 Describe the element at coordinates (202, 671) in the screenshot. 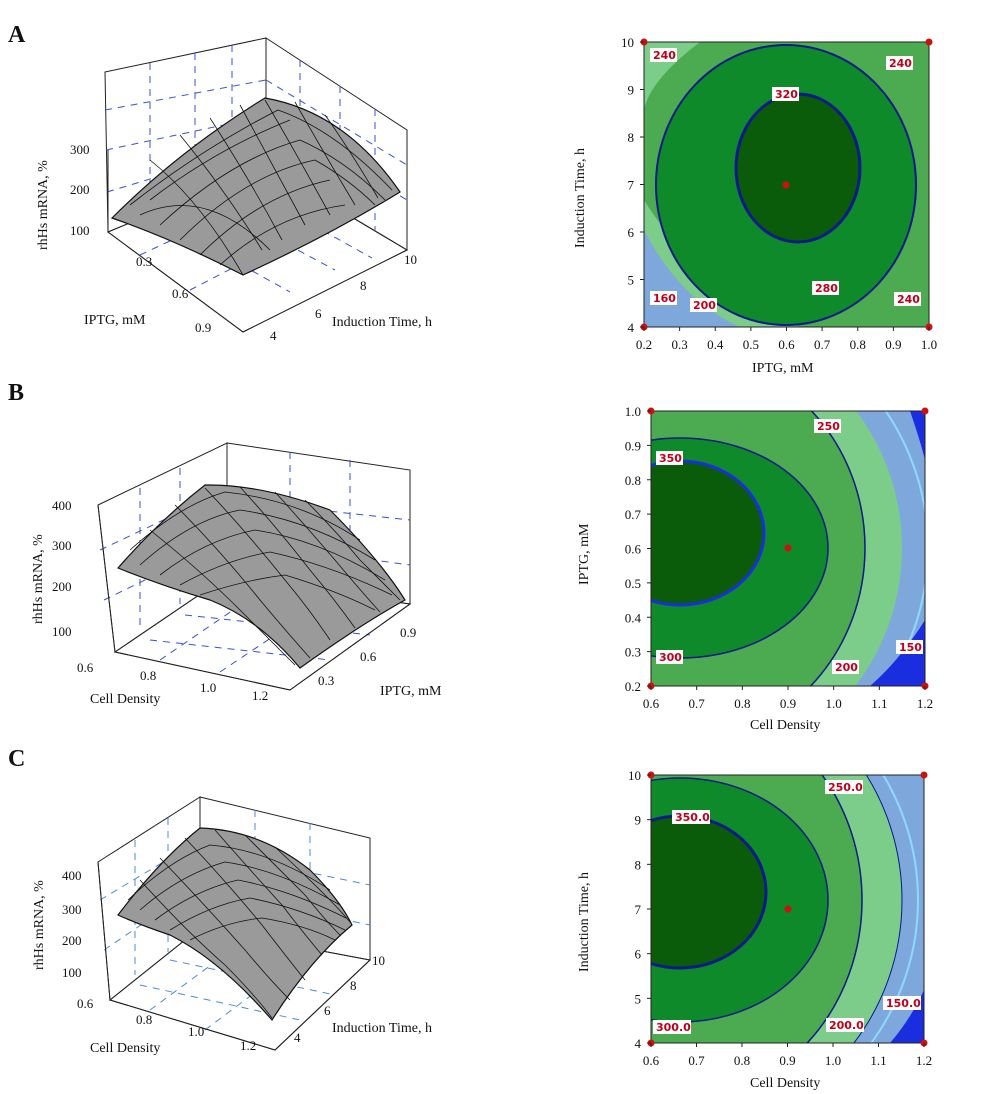

I see `surface-b-x-axis` at that location.